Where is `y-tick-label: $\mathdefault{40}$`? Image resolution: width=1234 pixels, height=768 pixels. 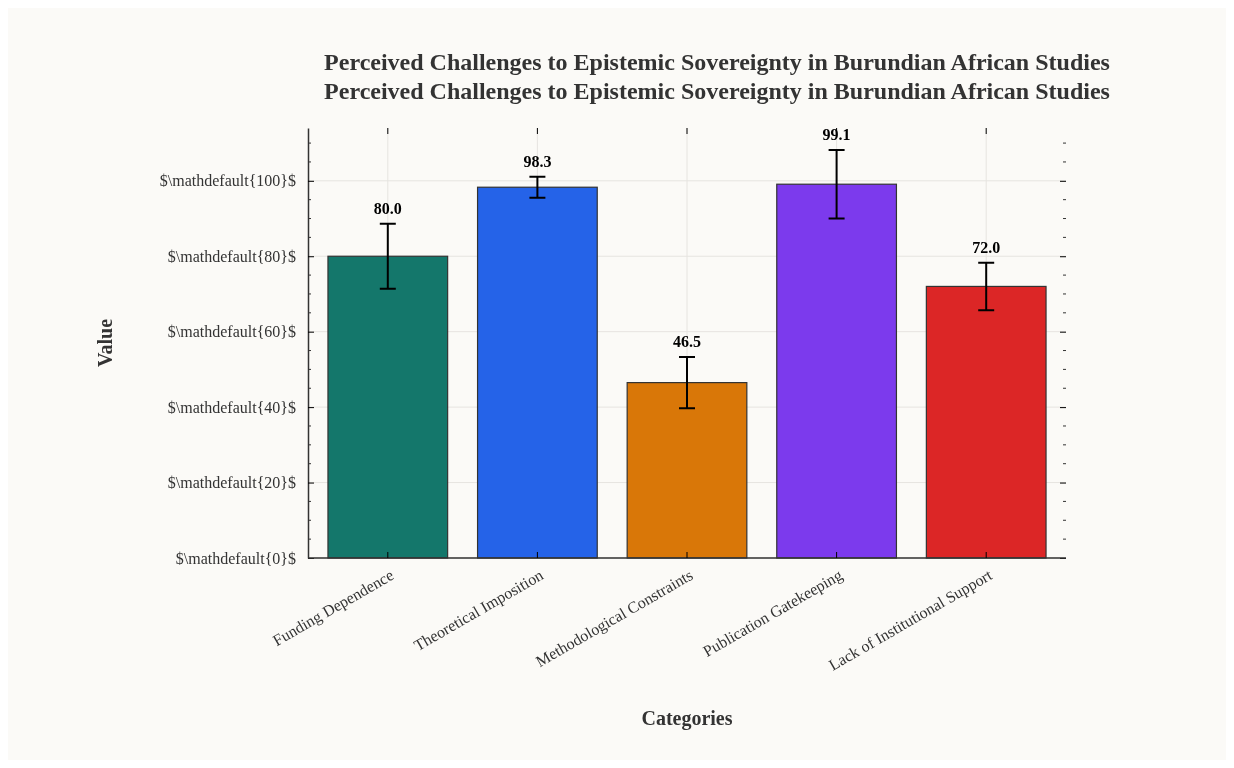 y-tick-label: $\mathdefault{40}$ is located at coordinates (231, 407).